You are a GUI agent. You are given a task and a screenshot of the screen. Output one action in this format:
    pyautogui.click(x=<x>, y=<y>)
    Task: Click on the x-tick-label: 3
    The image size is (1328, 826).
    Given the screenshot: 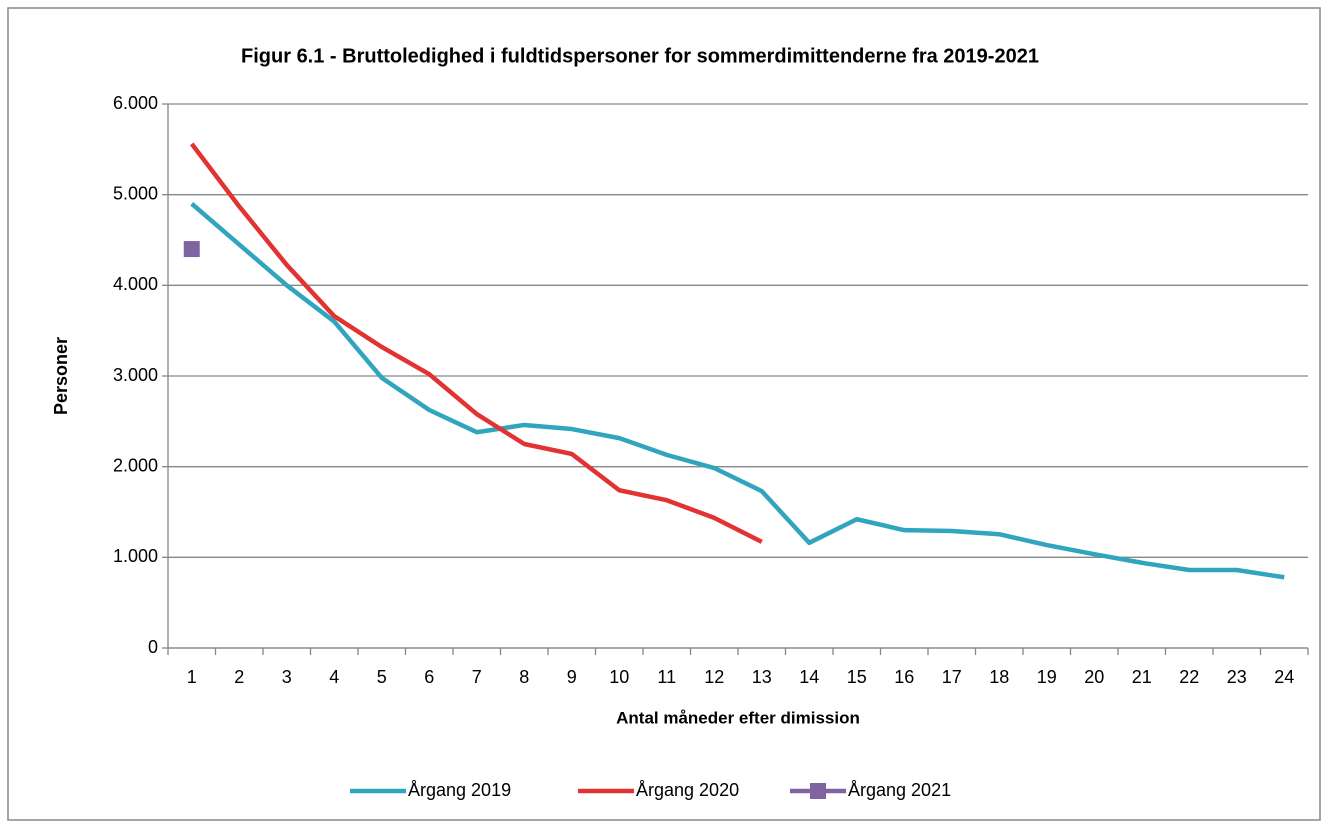 What is the action you would take?
    pyautogui.click(x=287, y=677)
    